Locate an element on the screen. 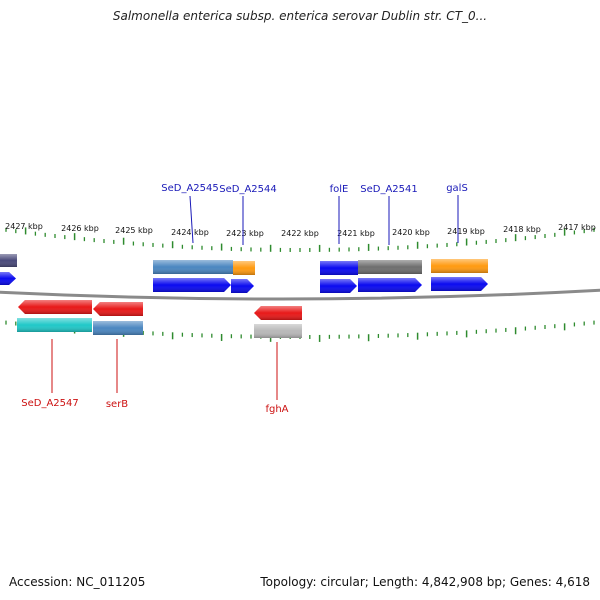 The height and width of the screenshot is (600, 600). gene-label-reverse: fghA is located at coordinates (276, 409).